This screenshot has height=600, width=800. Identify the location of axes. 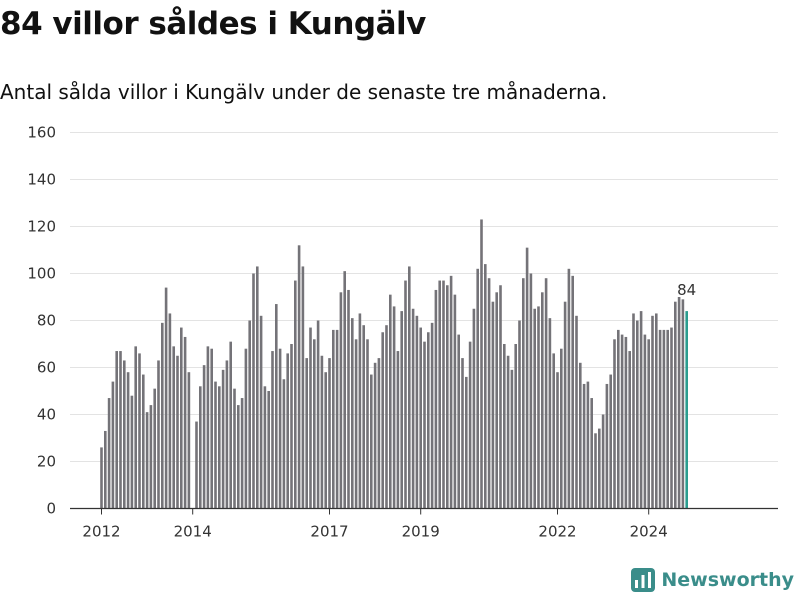
(424, 511).